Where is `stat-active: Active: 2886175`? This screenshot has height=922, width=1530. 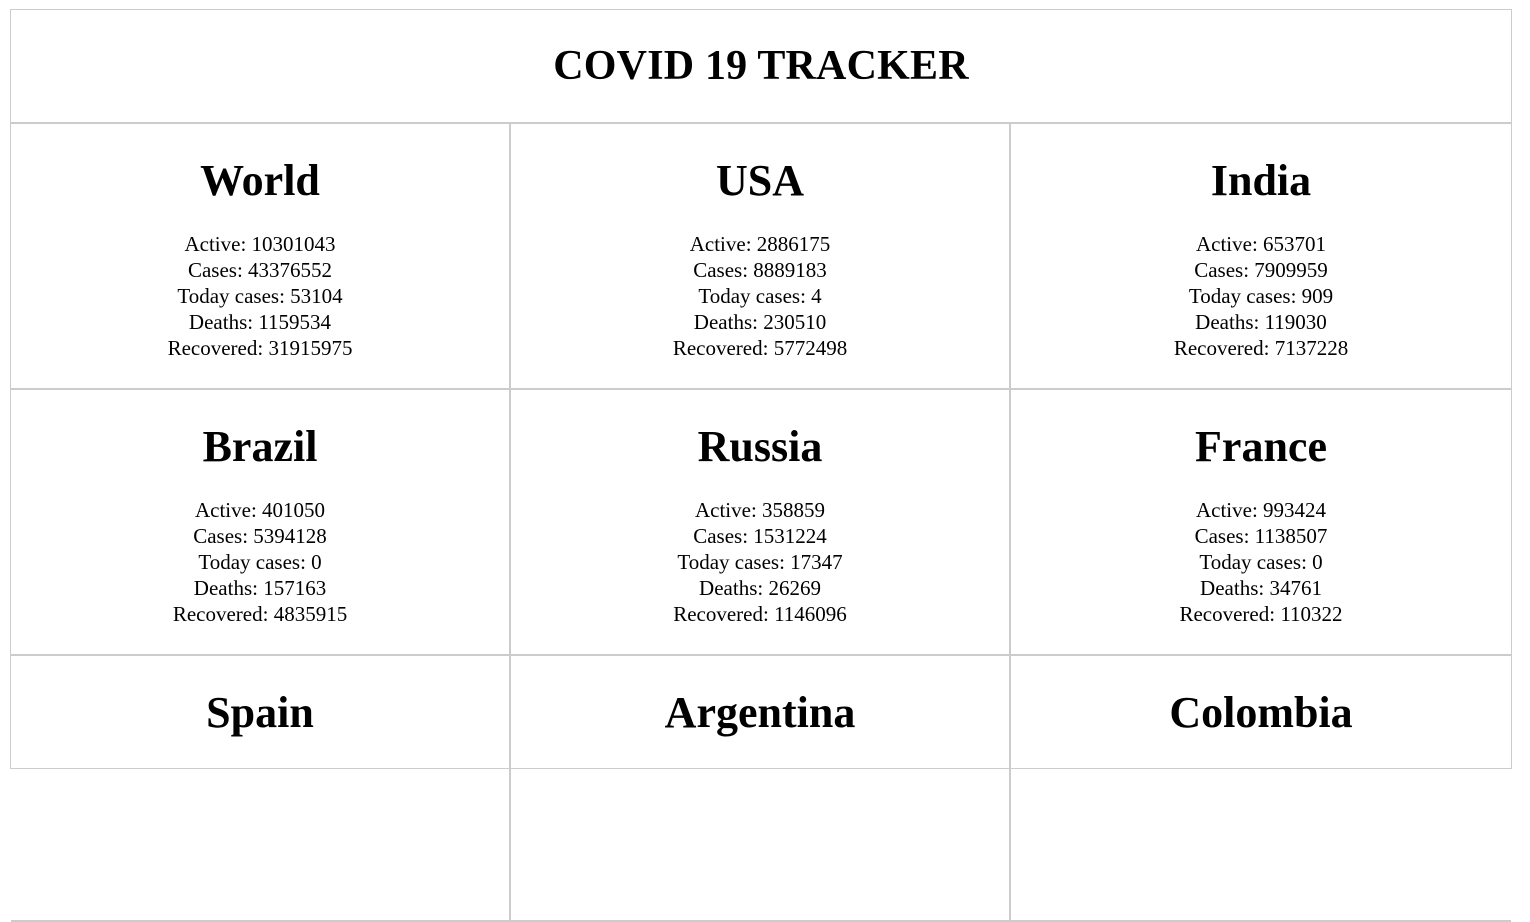 stat-active: Active: 2886175 is located at coordinates (760, 244).